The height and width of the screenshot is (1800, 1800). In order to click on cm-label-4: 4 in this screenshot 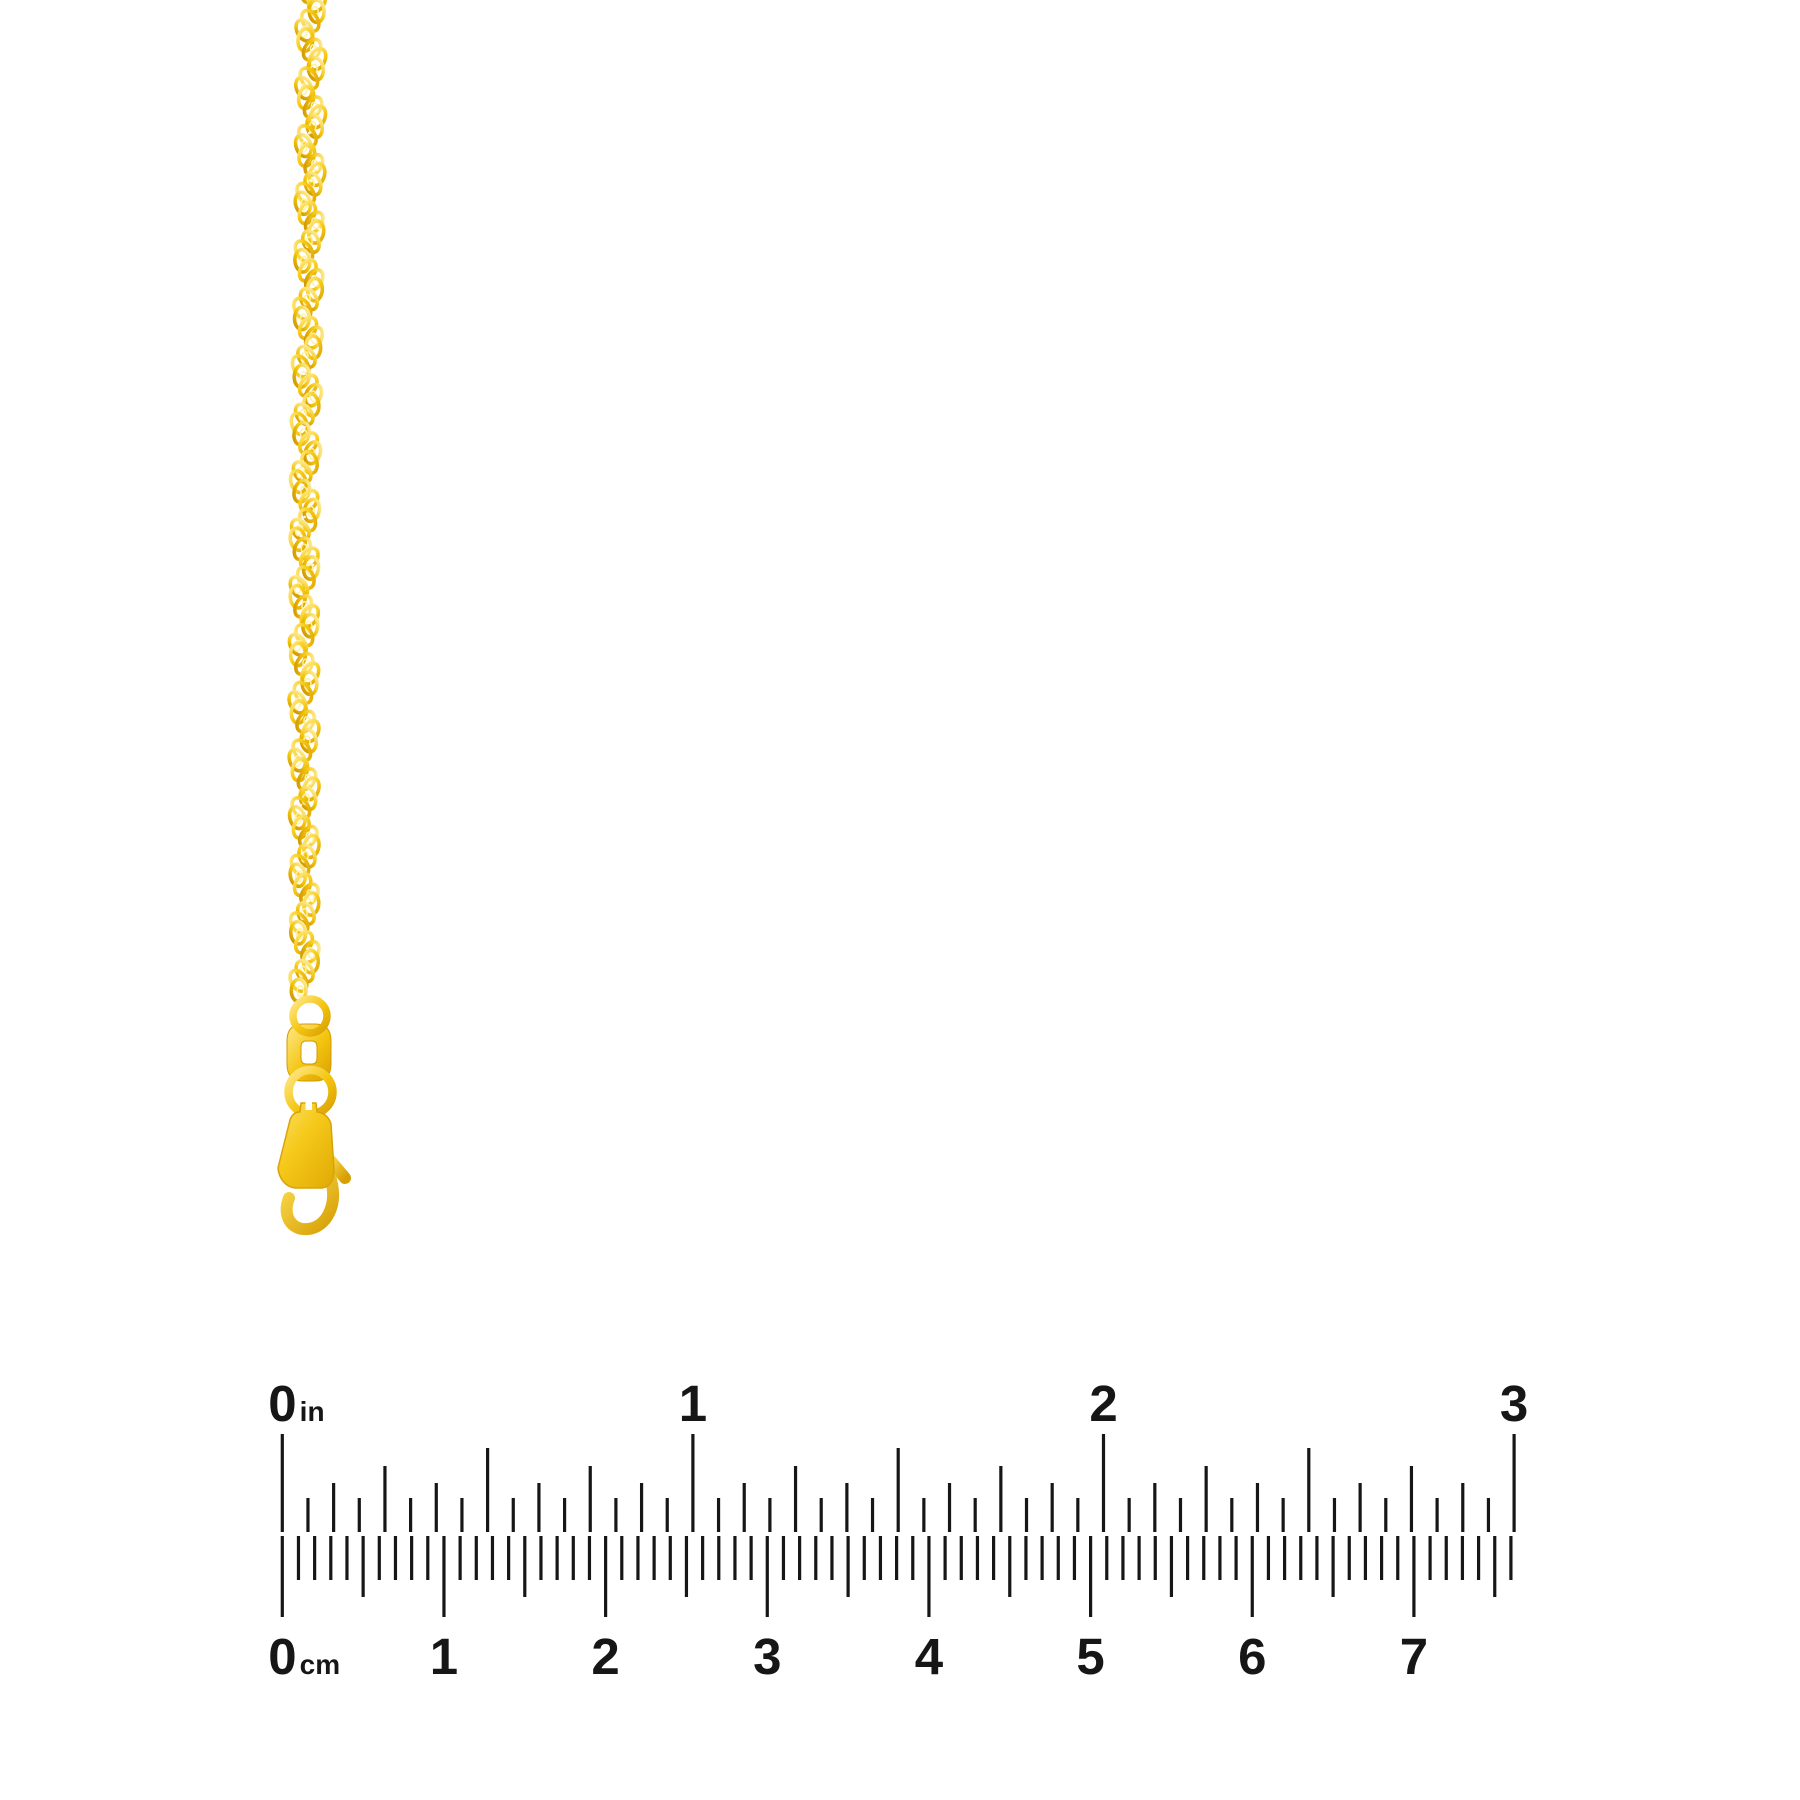, I will do `click(929, 1656)`.